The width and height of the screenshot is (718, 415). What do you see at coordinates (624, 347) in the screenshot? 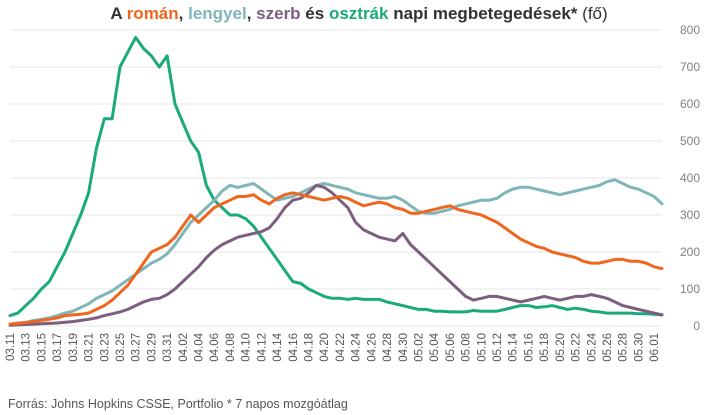
I see `x-tick-label: 05.28` at bounding box center [624, 347].